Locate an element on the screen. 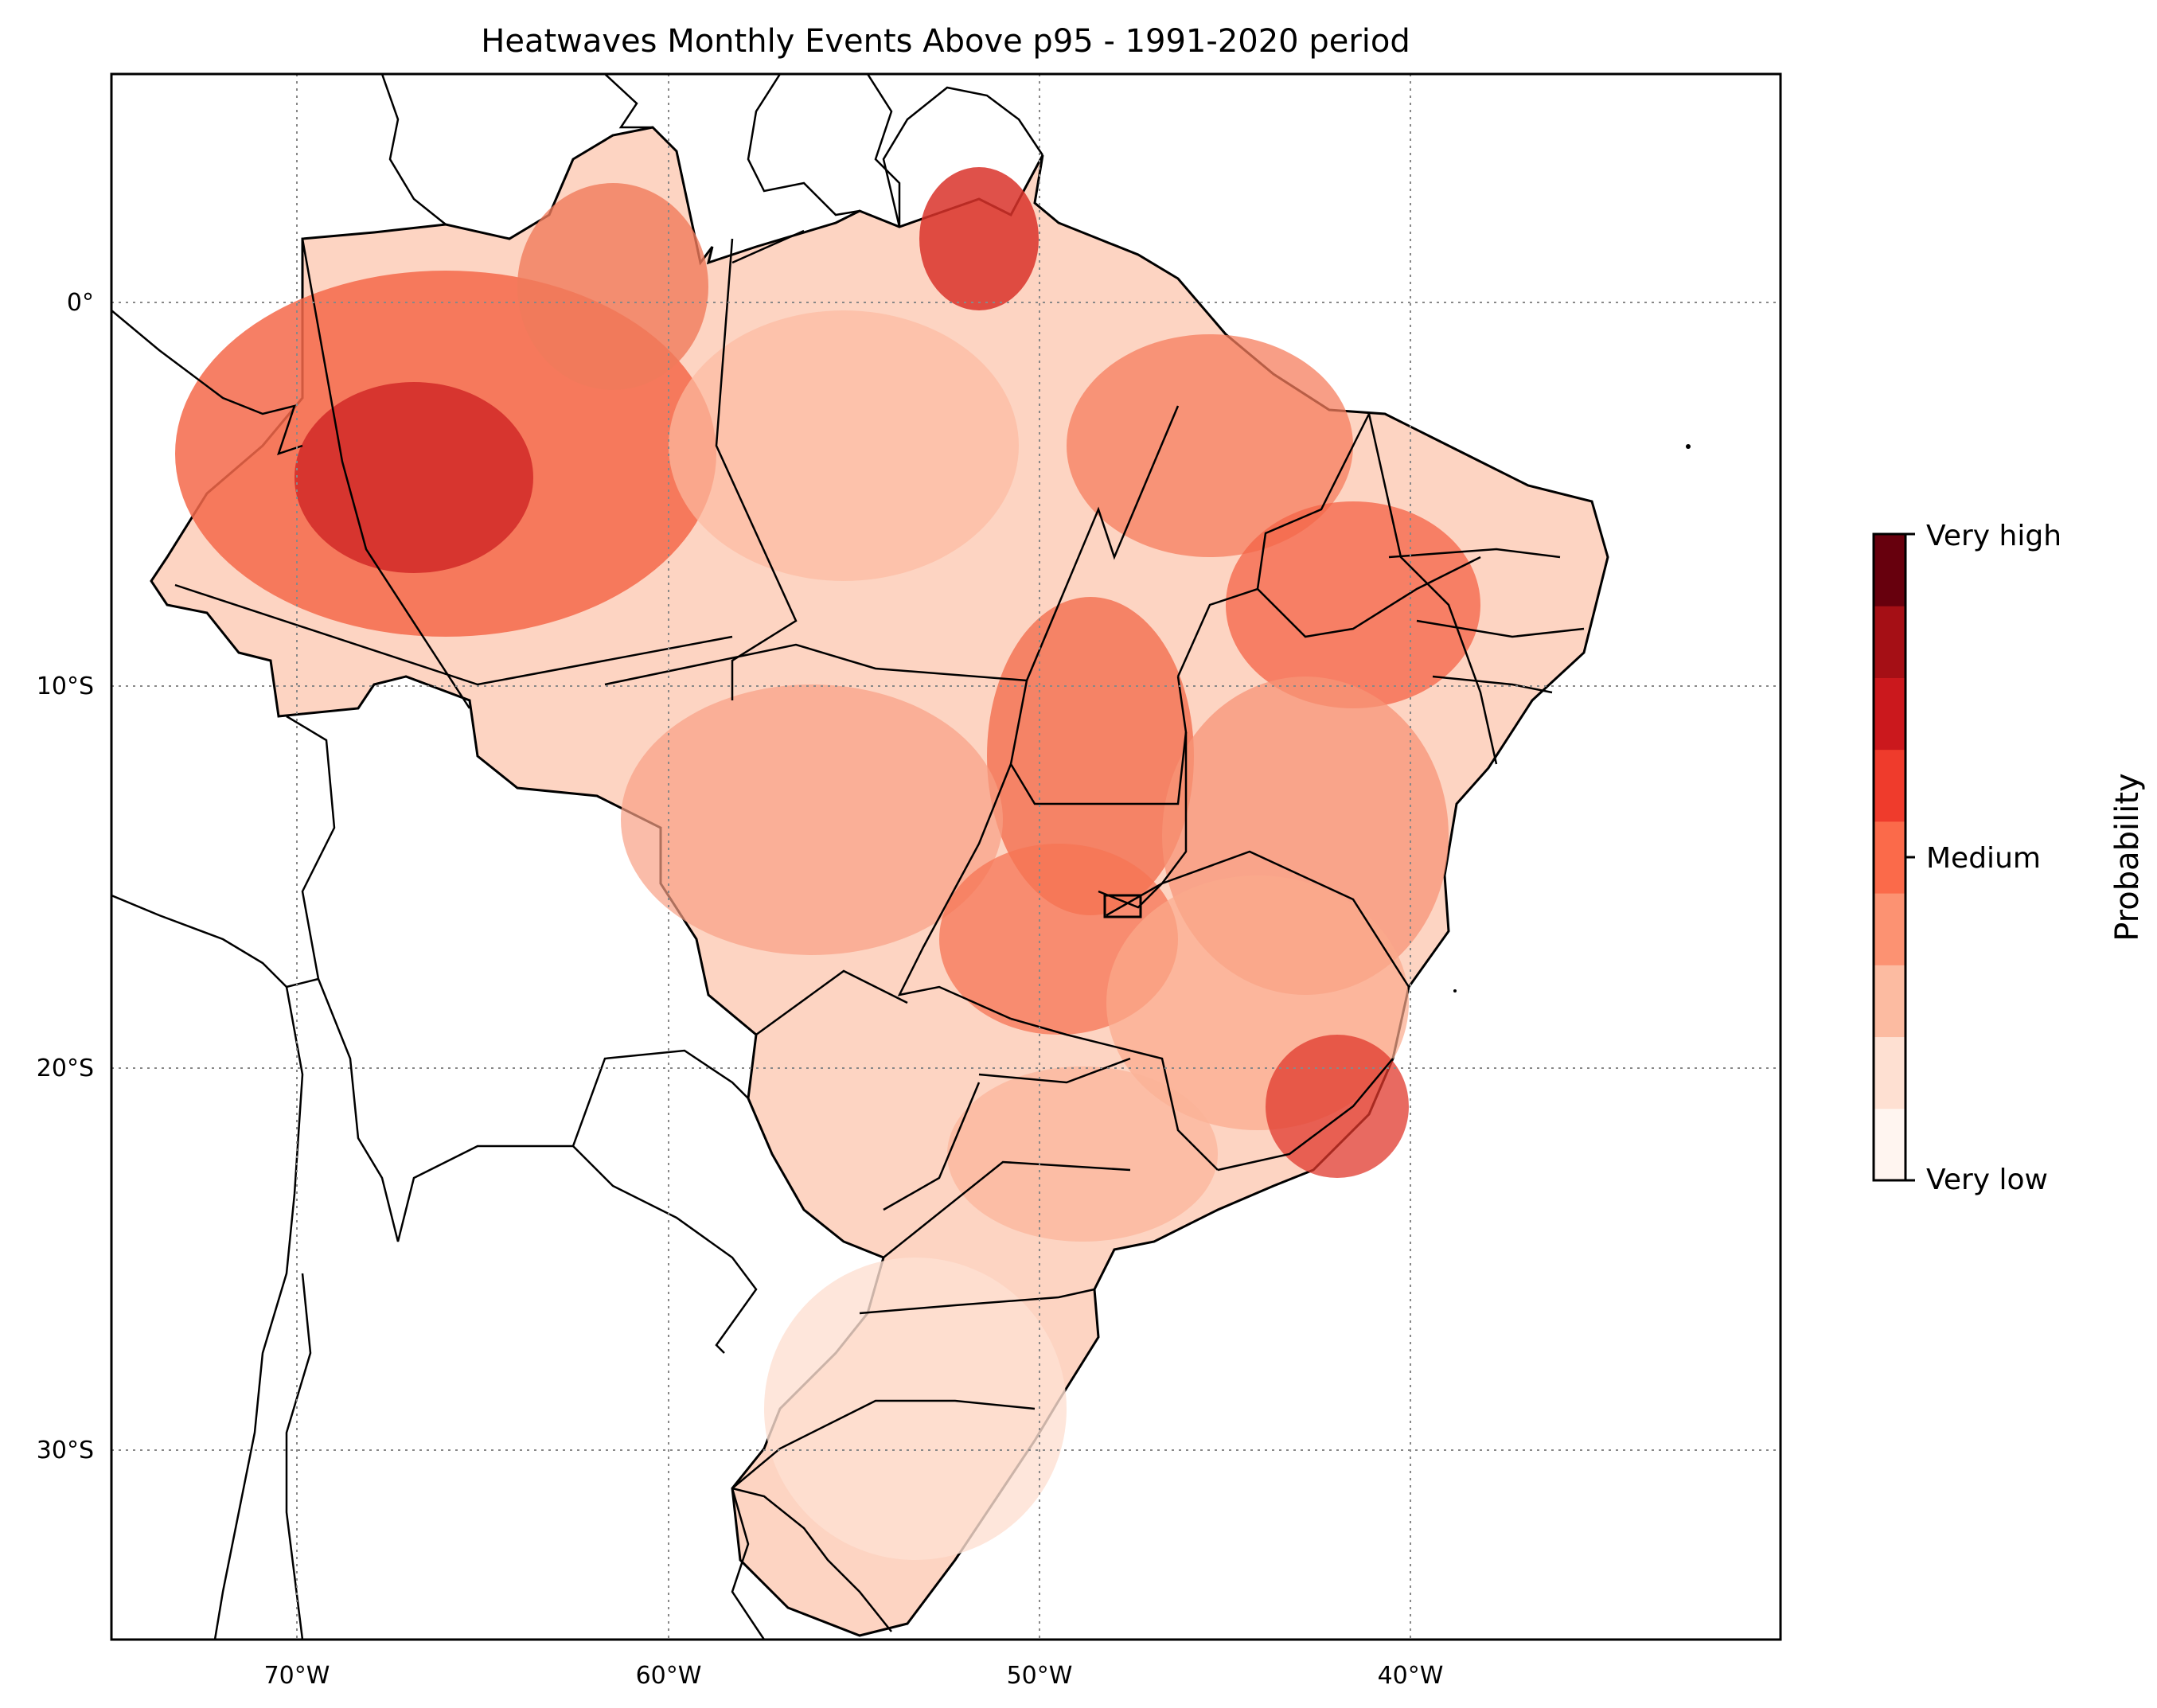 This screenshot has height=1708, width=2157. x-tick-label: 50°W is located at coordinates (1040, 1676).